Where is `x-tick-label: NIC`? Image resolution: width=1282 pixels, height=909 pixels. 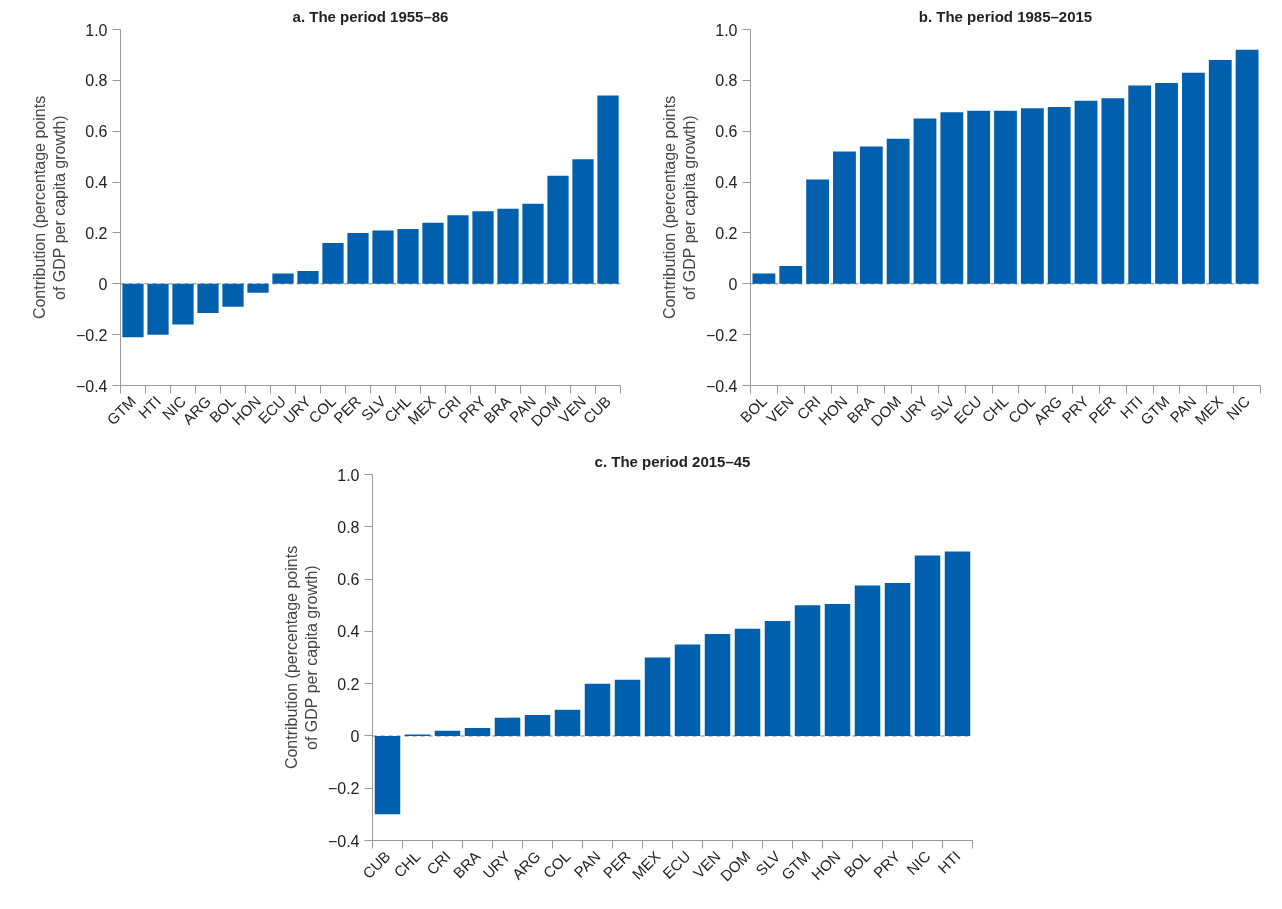 x-tick-label: NIC is located at coordinates (918, 862).